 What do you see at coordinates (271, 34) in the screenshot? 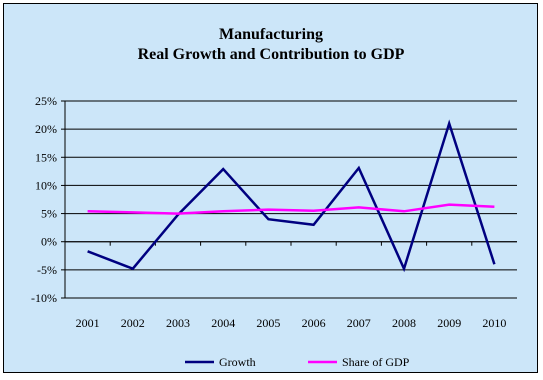
I see `chart-title-line-1: Manufacturing` at bounding box center [271, 34].